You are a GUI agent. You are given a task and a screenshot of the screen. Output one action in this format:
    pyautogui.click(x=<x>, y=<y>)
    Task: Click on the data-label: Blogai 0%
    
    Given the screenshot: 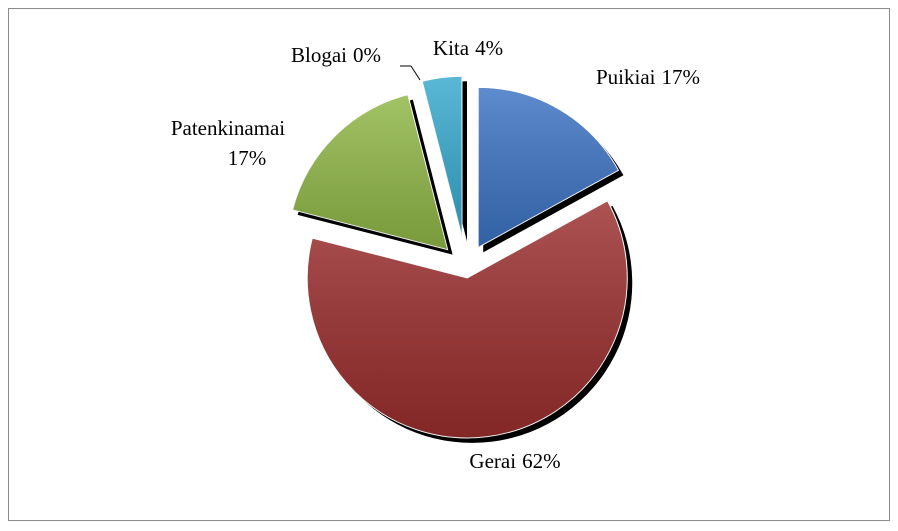 What is the action you would take?
    pyautogui.click(x=336, y=55)
    